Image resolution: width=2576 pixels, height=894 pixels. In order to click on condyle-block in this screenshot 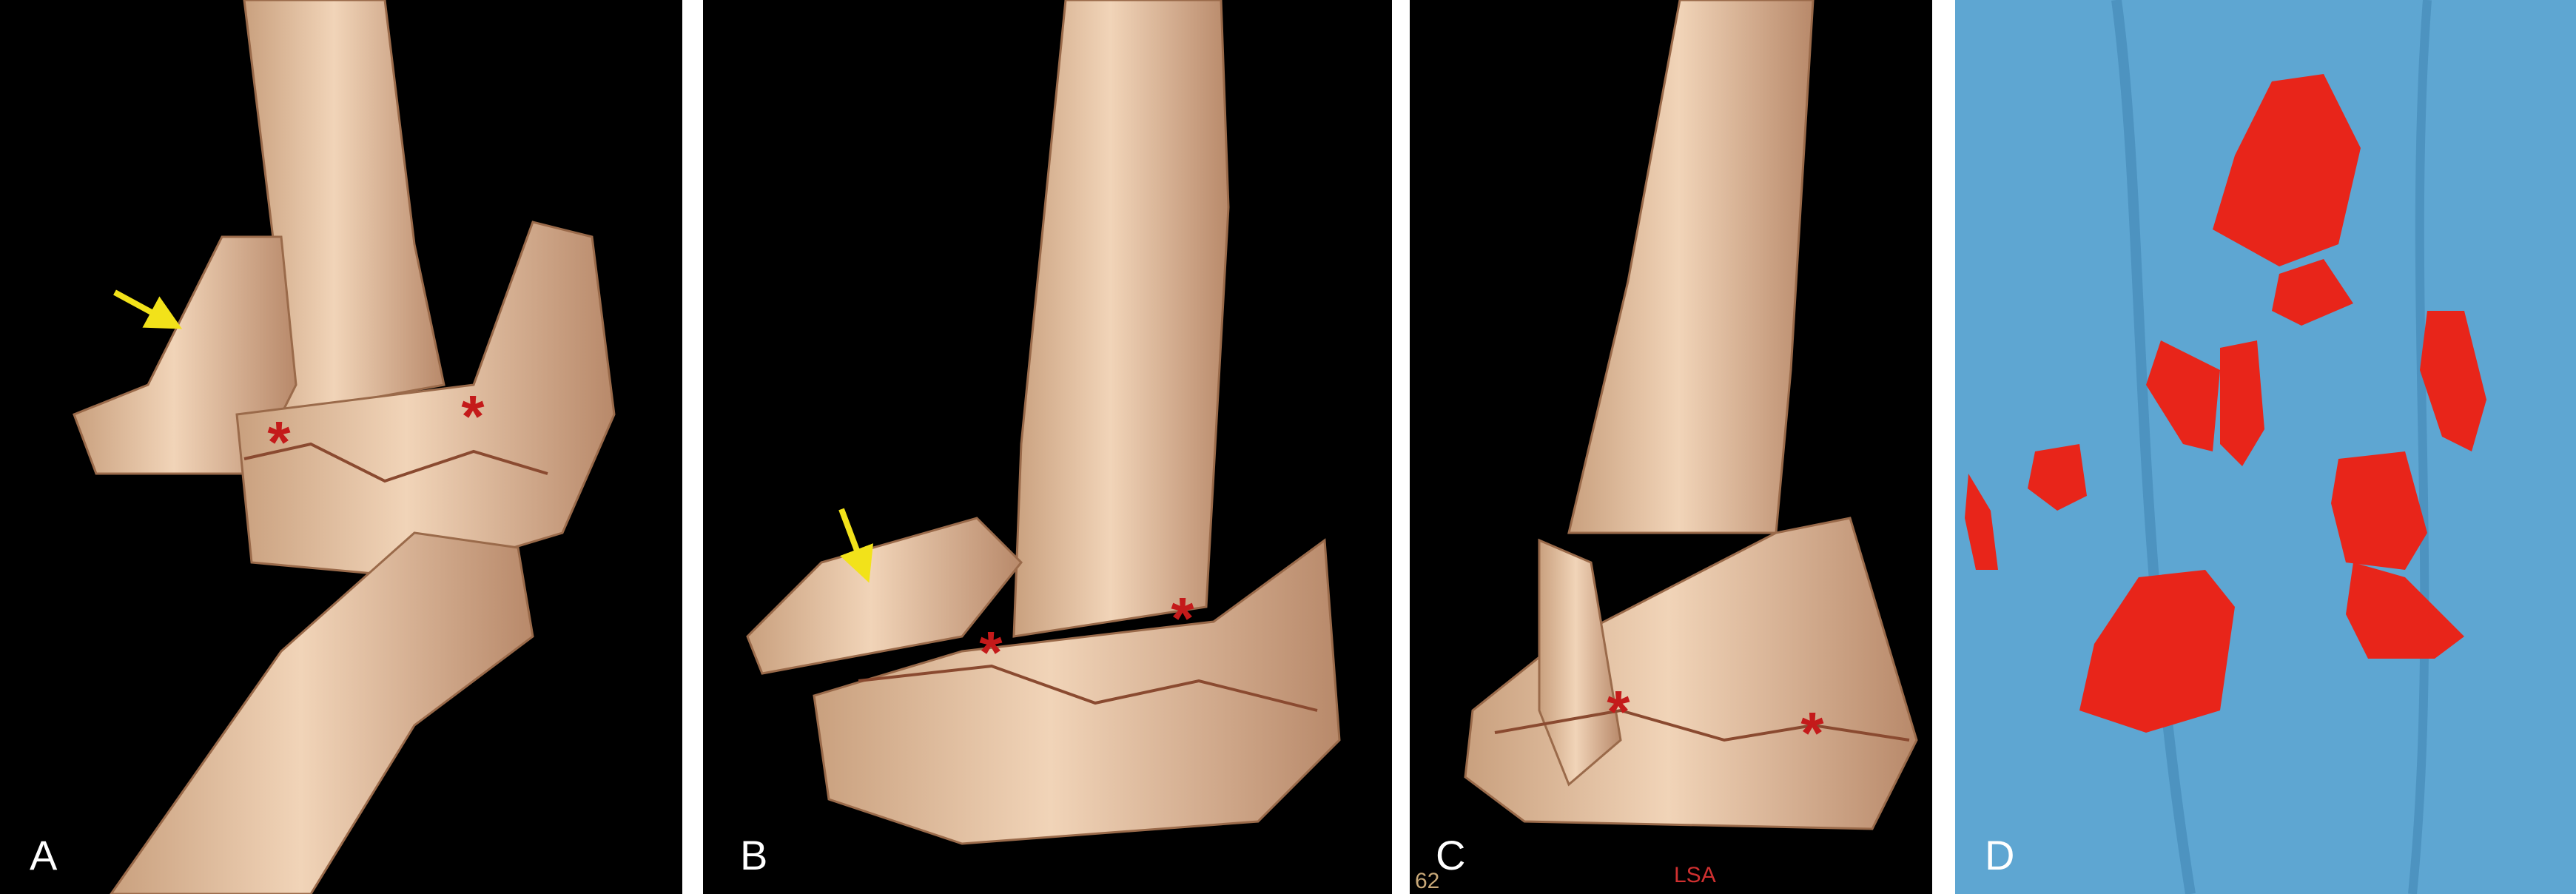, I will do `click(1077, 691)`.